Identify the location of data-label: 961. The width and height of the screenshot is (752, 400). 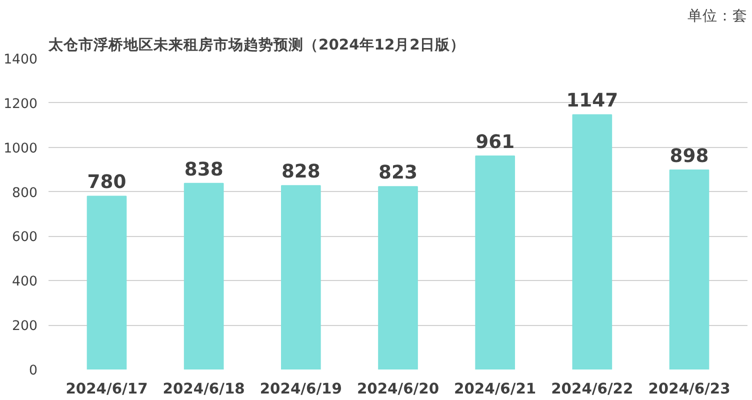
(495, 143).